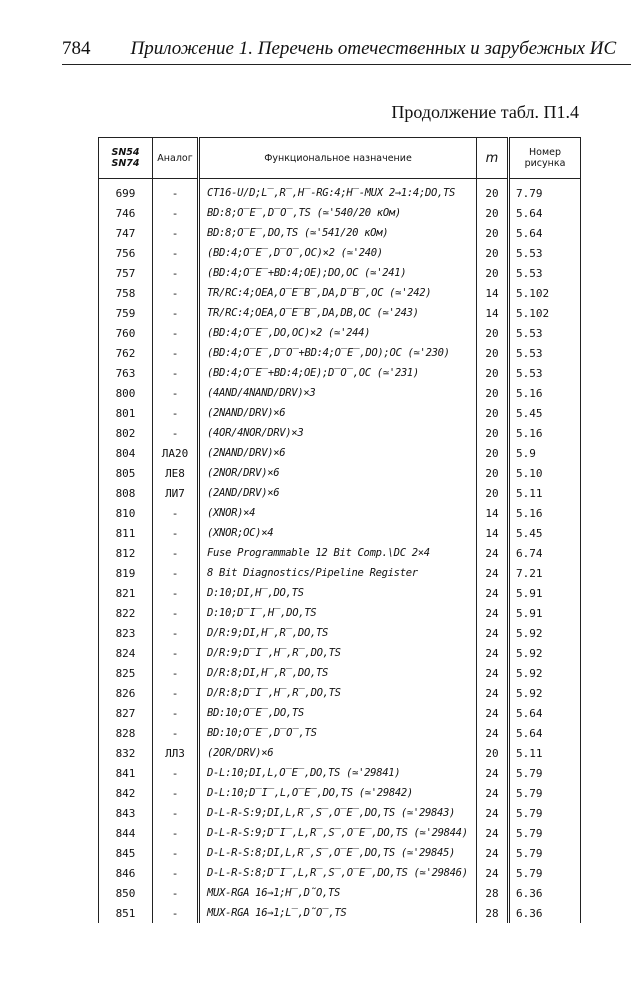 The image size is (631, 1000). Describe the element at coordinates (125, 373) in the screenshot. I see `part-number: 763` at that location.